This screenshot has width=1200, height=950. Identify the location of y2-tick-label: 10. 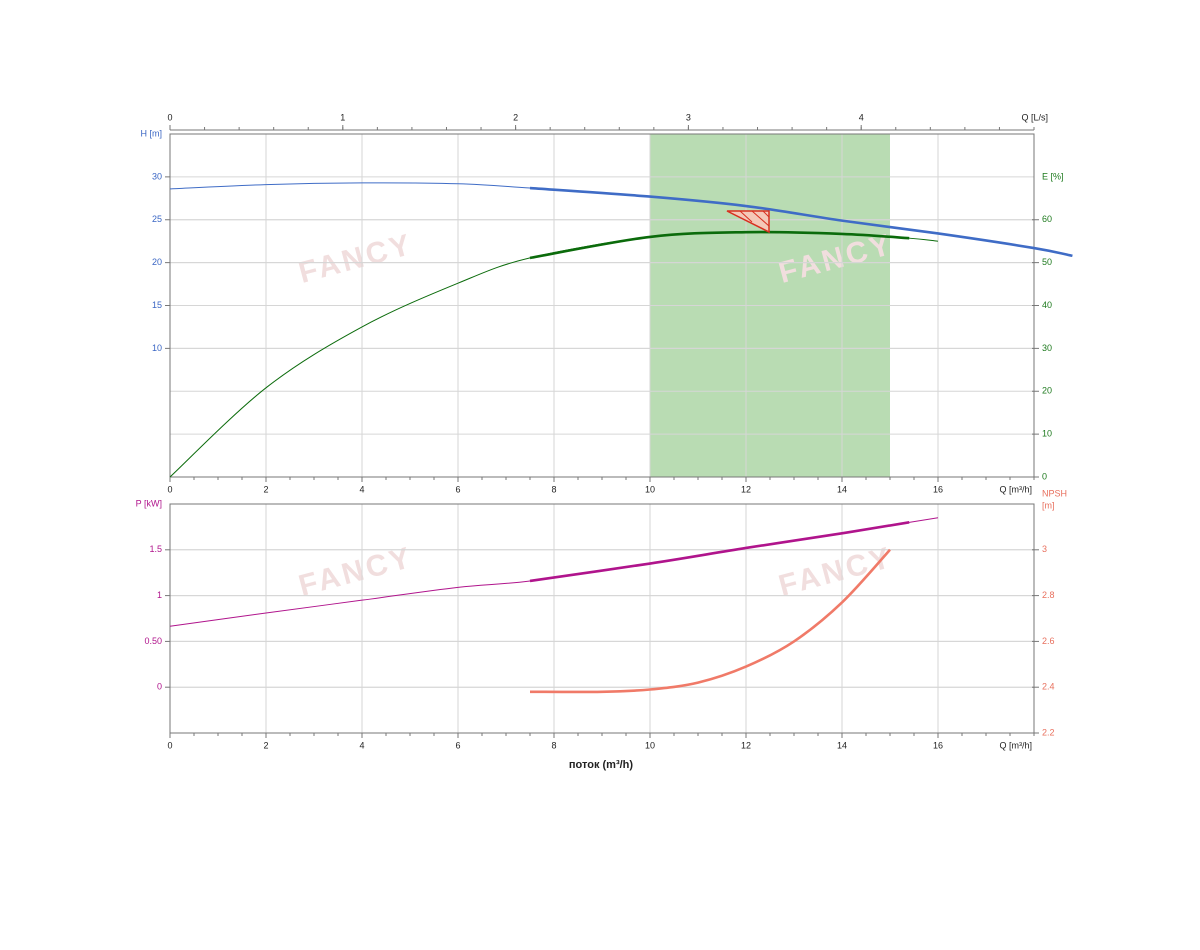
(1047, 434).